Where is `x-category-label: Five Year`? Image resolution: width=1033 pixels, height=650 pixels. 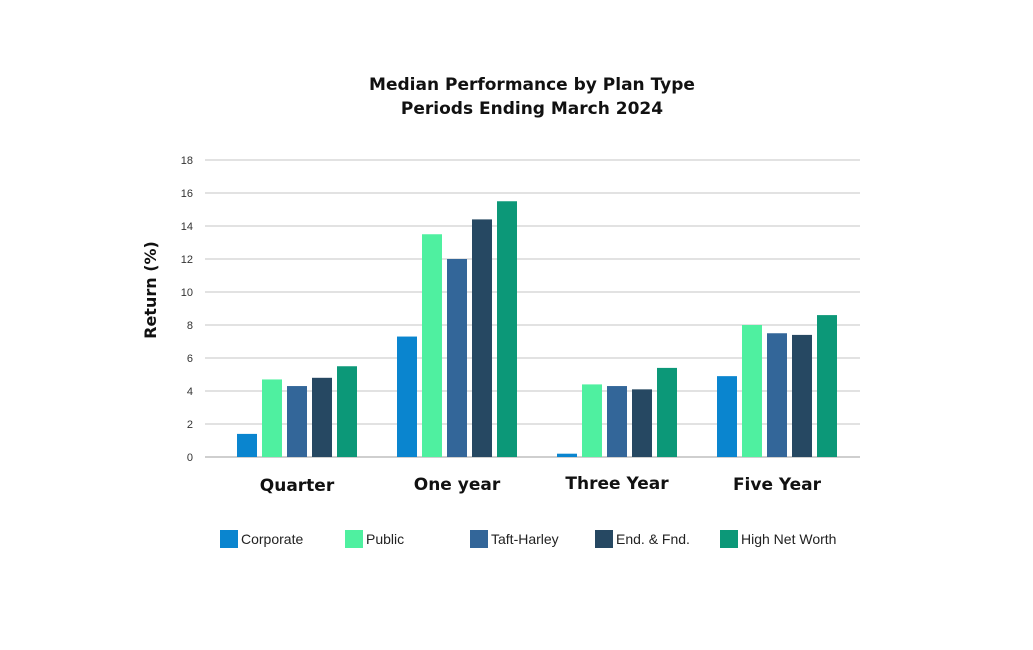
x-category-label: Five Year is located at coordinates (777, 485).